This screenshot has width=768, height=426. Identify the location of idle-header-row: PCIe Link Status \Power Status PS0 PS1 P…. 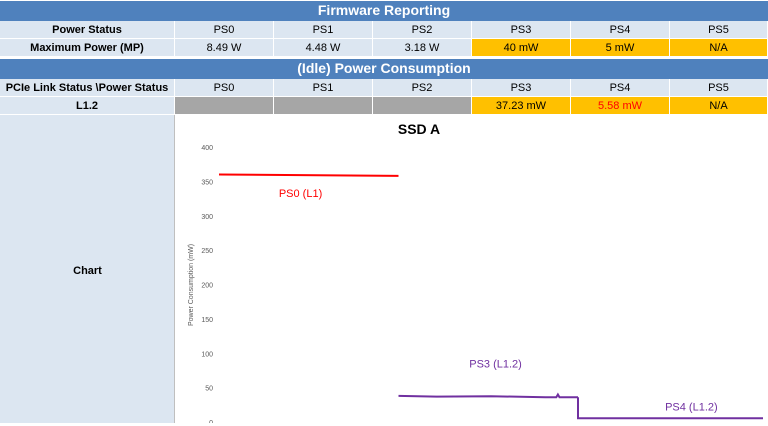
(384, 88).